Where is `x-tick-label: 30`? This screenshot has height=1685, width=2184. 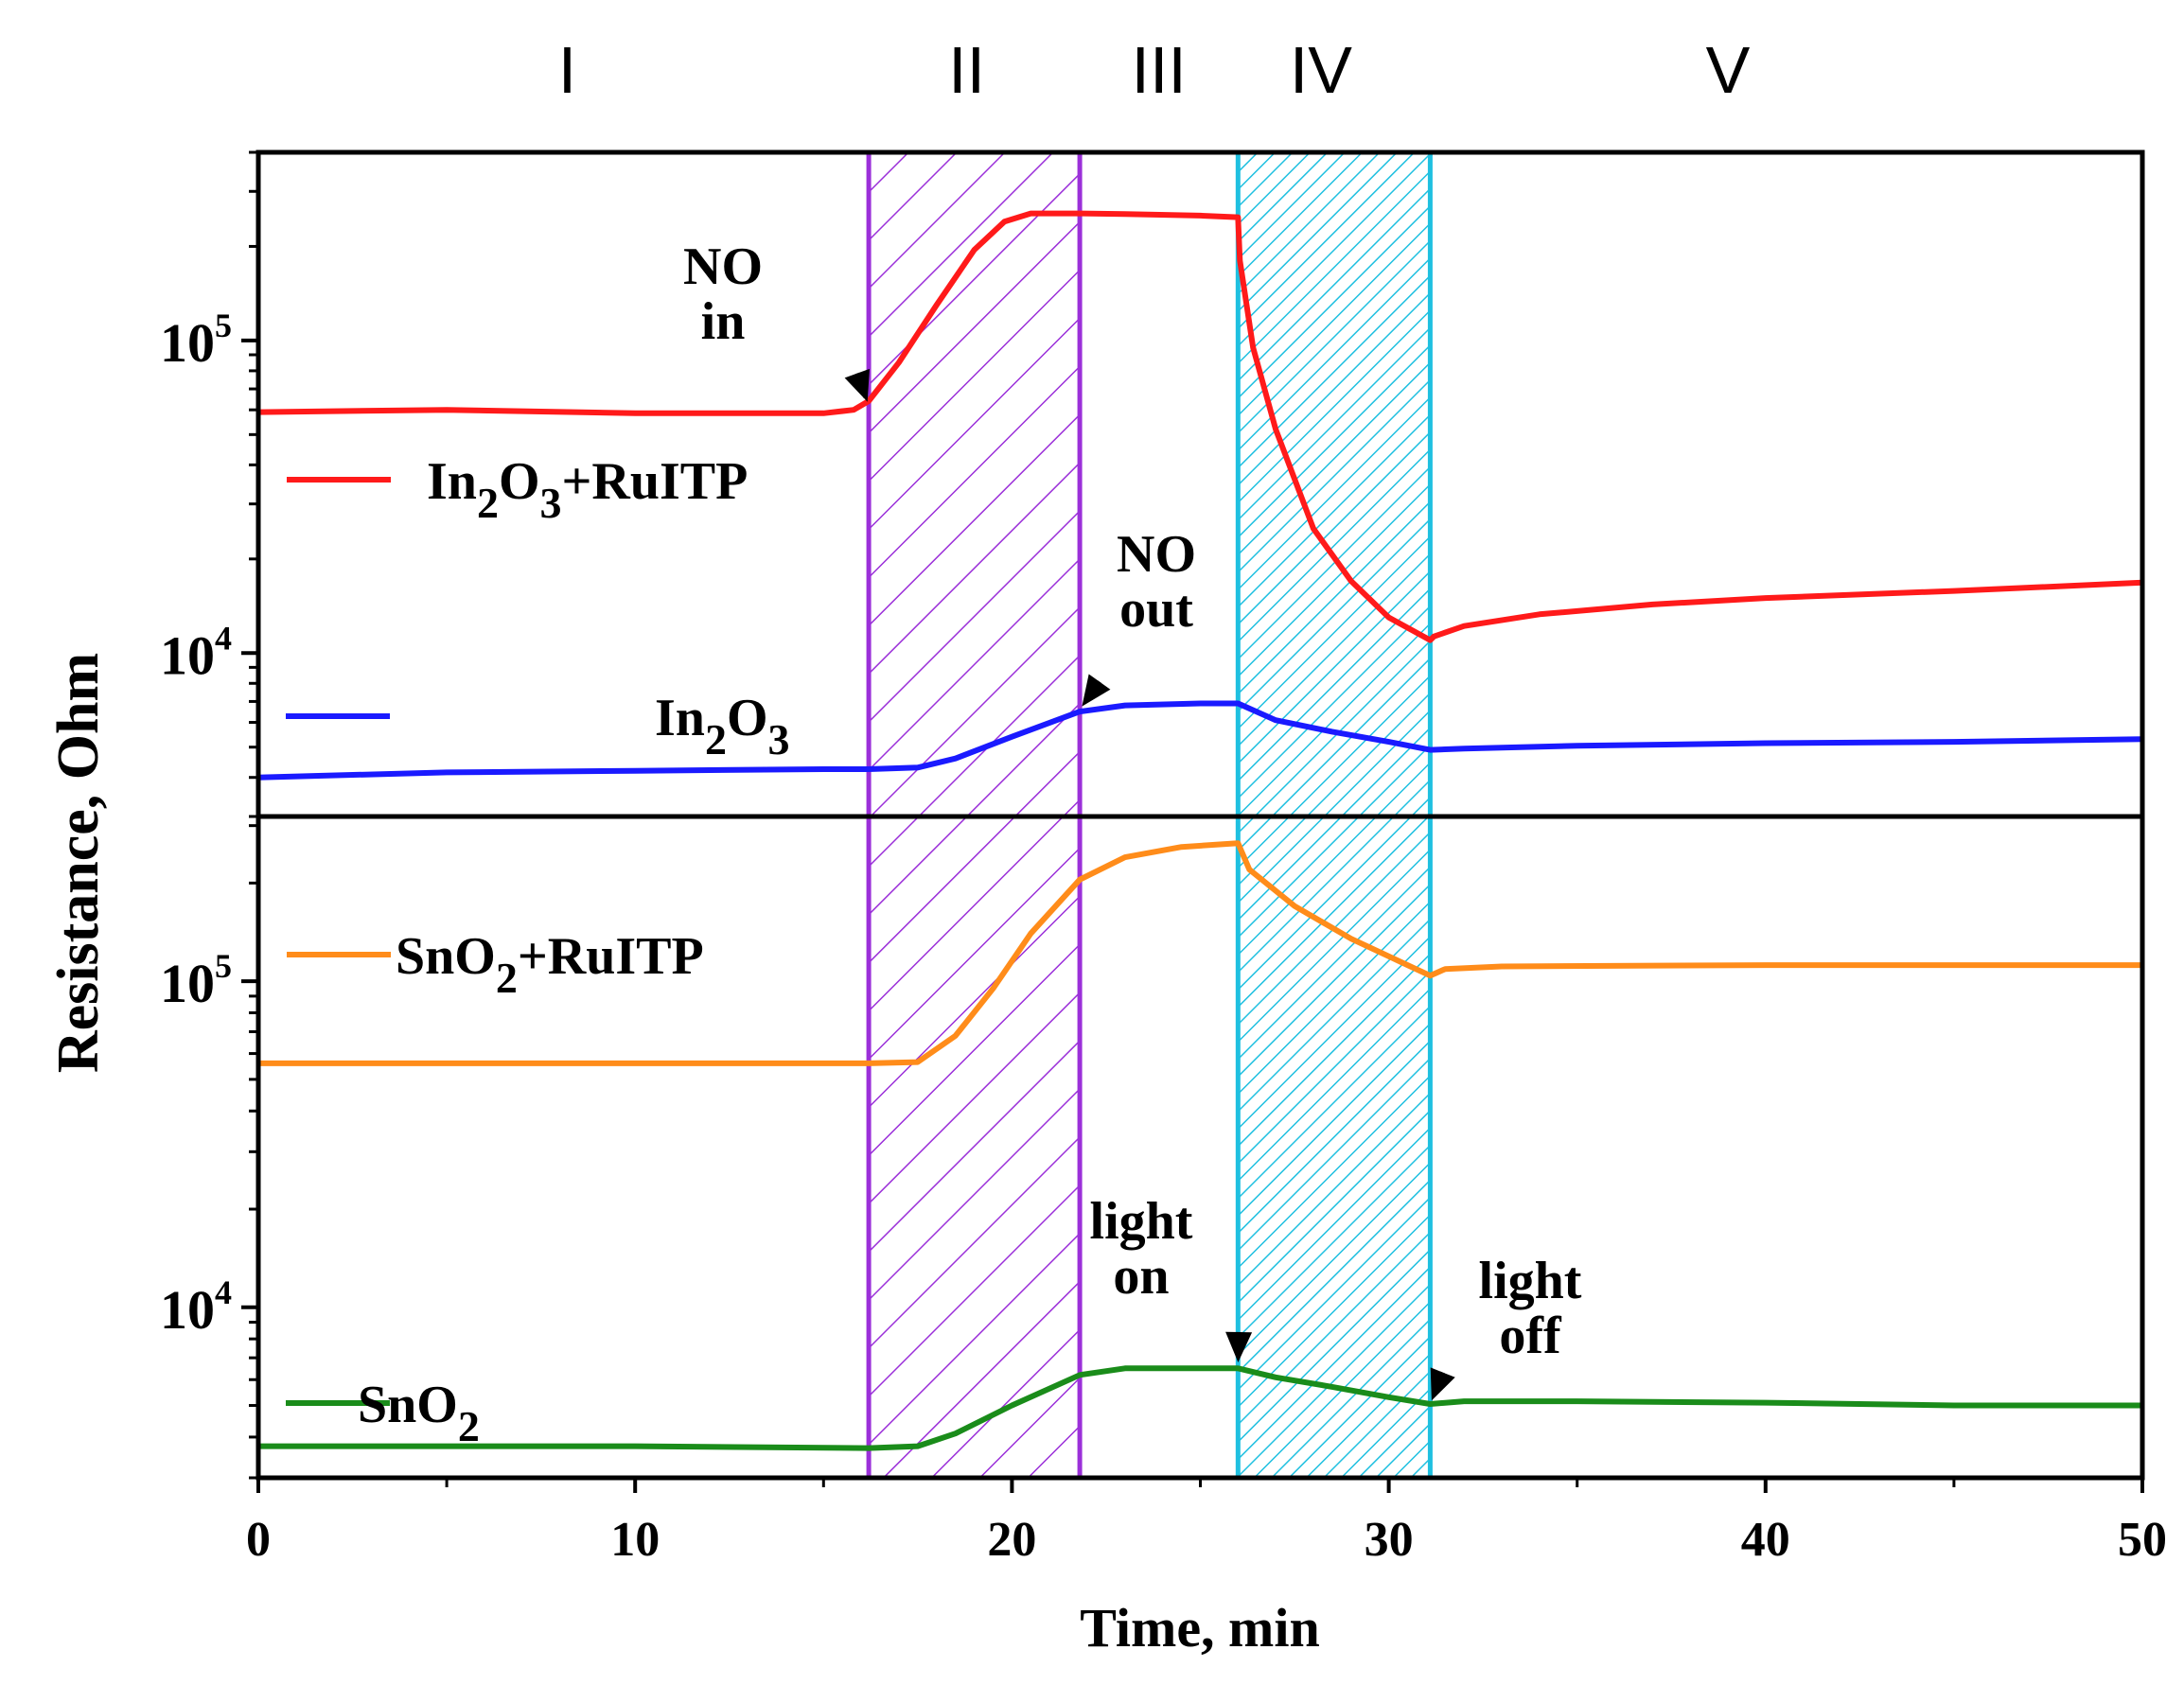
x-tick-label: 30 is located at coordinates (1389, 1540).